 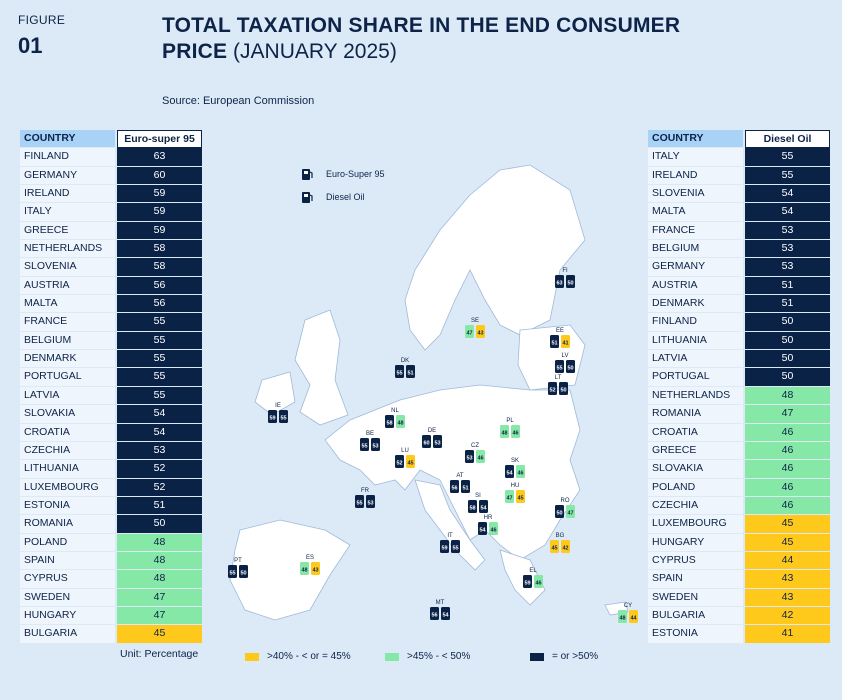 What do you see at coordinates (565, 501) in the screenshot?
I see `marker-code-label: RO` at bounding box center [565, 501].